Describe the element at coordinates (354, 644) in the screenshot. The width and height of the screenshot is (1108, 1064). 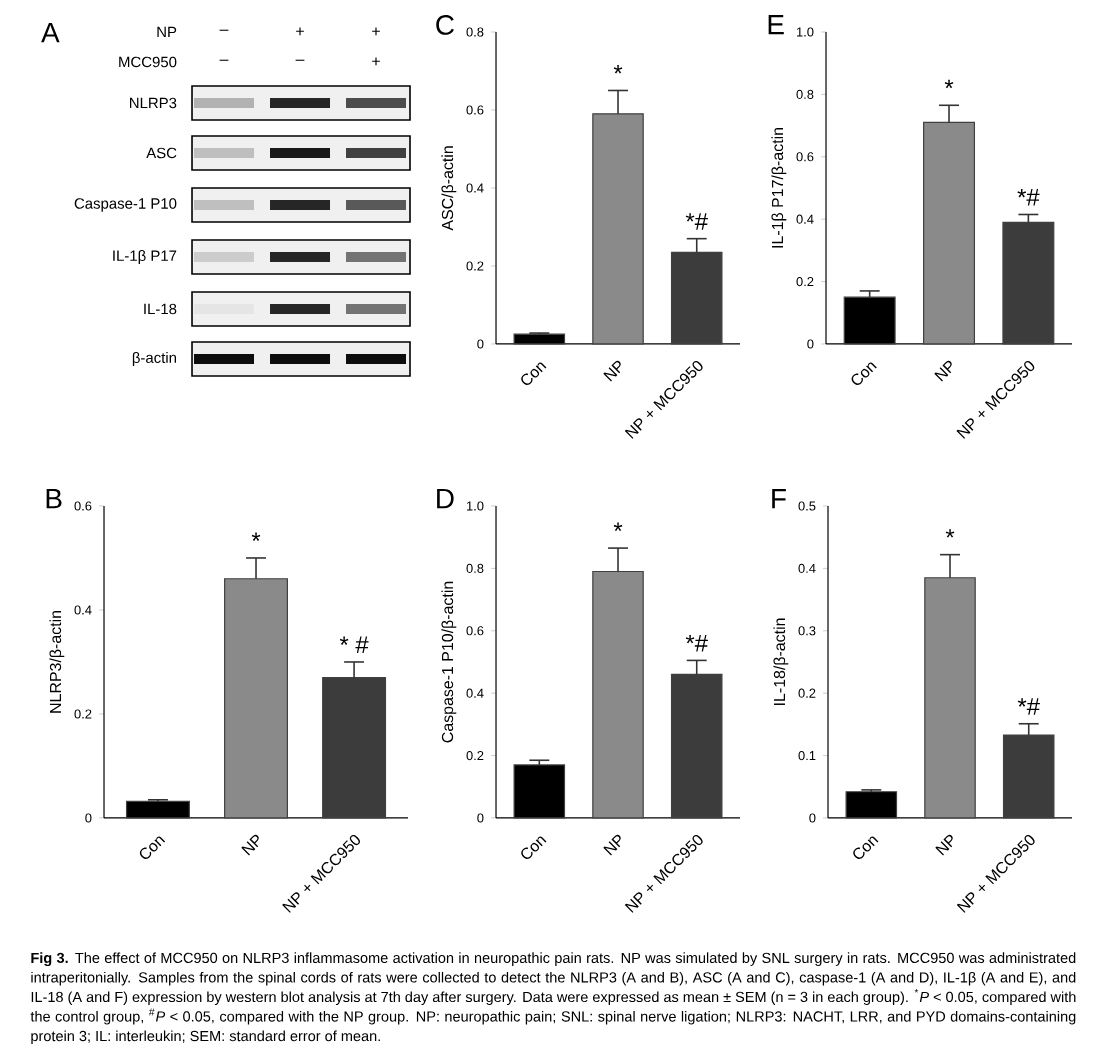
I see `annotation: * #` at that location.